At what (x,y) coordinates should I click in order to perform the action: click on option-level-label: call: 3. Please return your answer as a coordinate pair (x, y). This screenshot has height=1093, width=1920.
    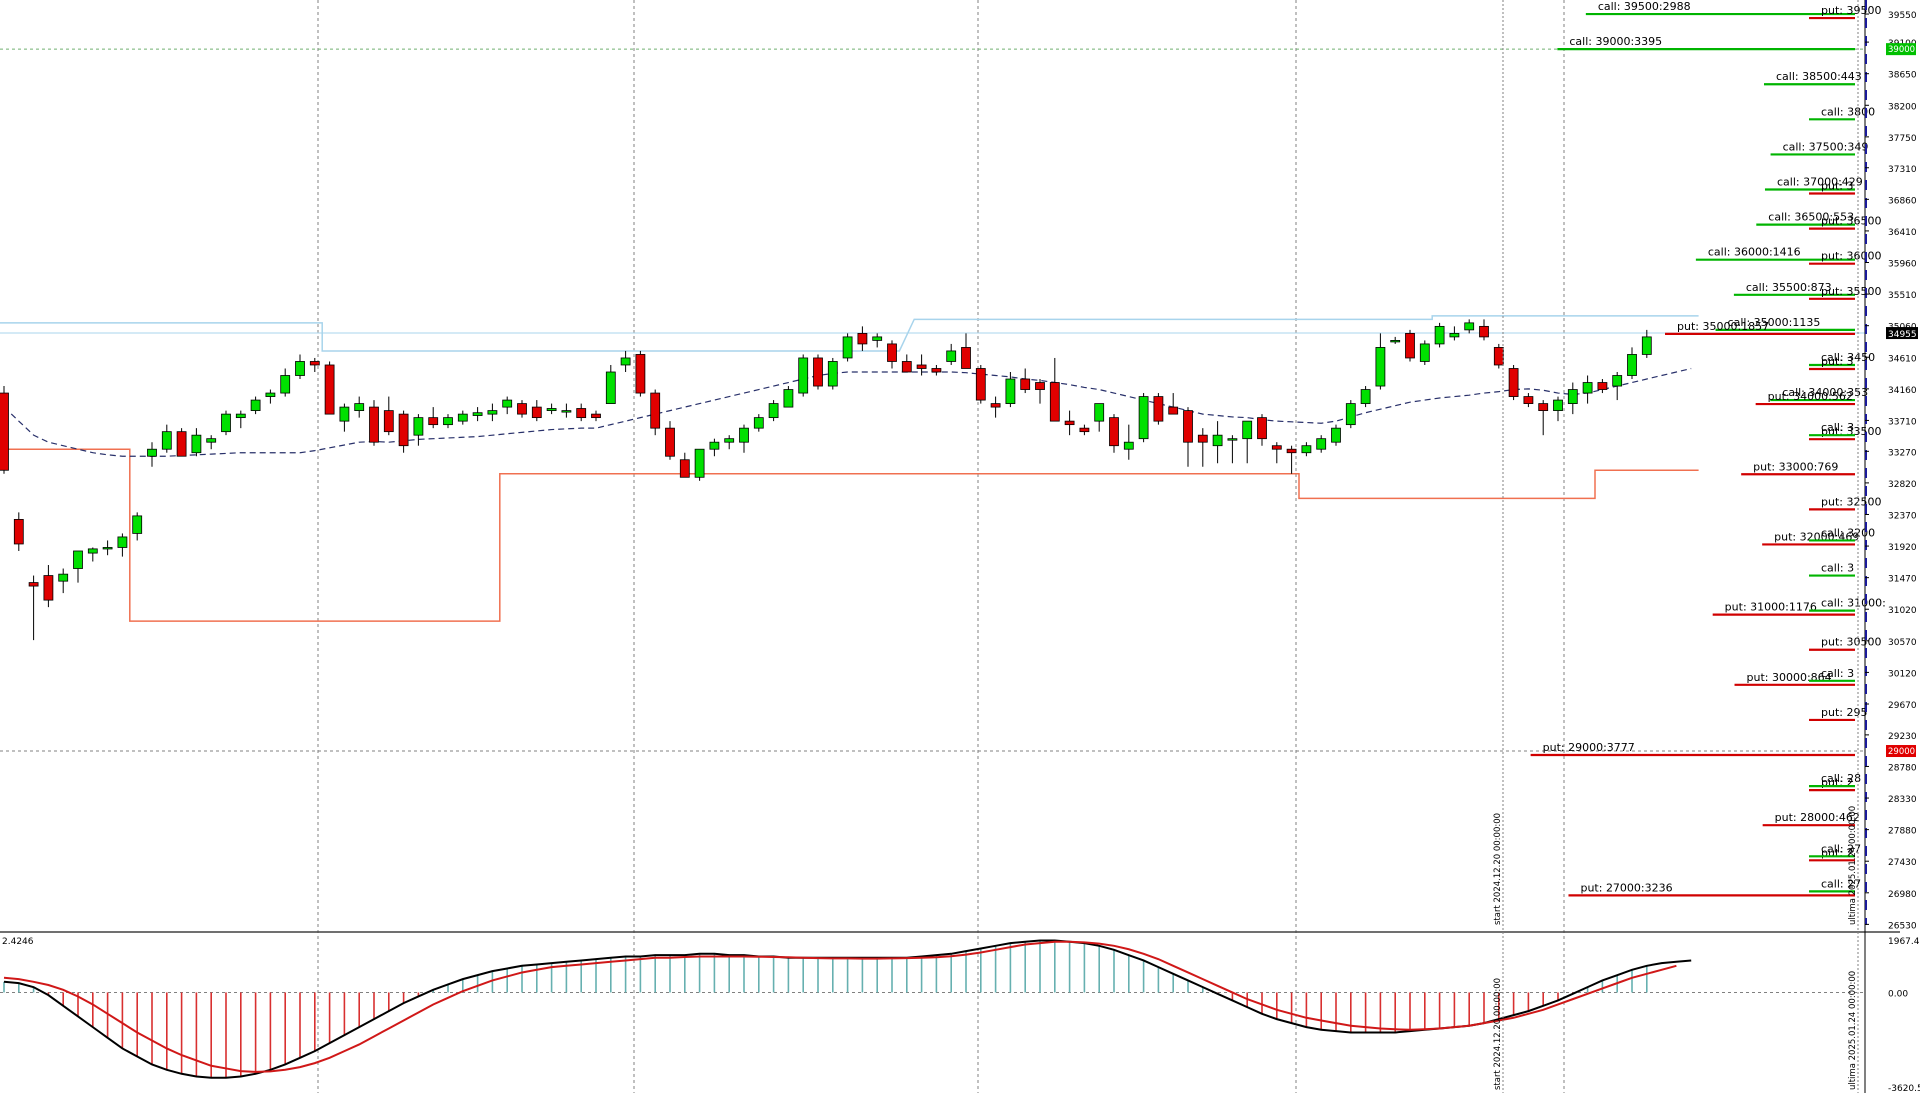
    Looking at the image, I should click on (1837, 568).